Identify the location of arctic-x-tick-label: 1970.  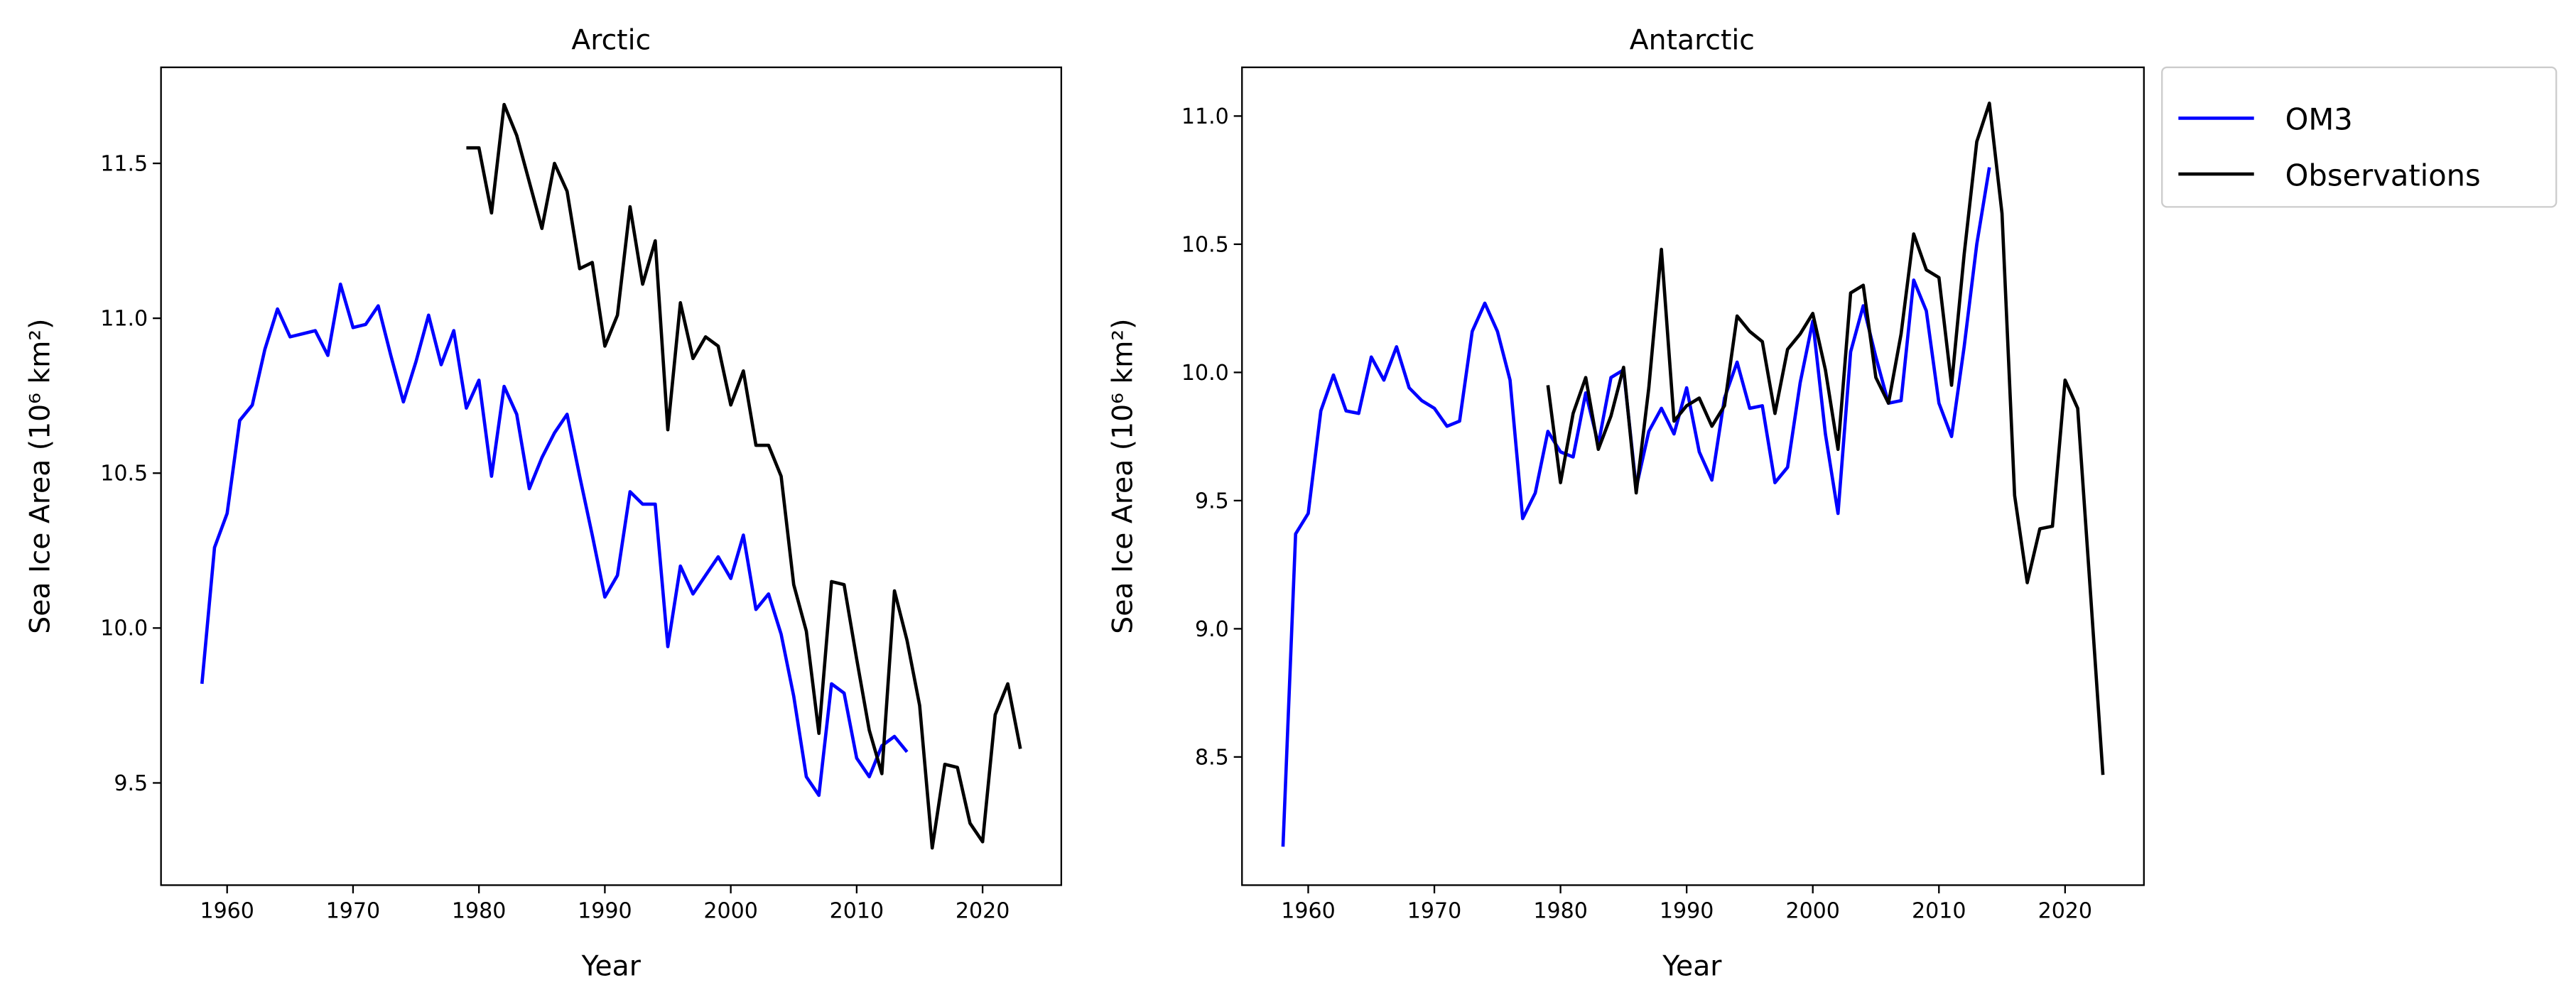
(353, 912).